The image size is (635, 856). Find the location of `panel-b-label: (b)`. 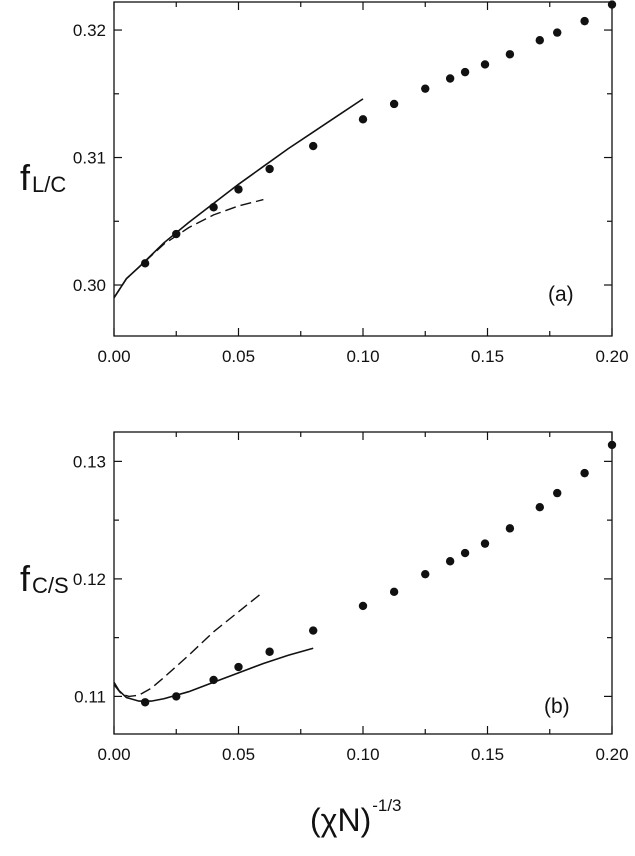

panel-b-label: (b) is located at coordinates (557, 706).